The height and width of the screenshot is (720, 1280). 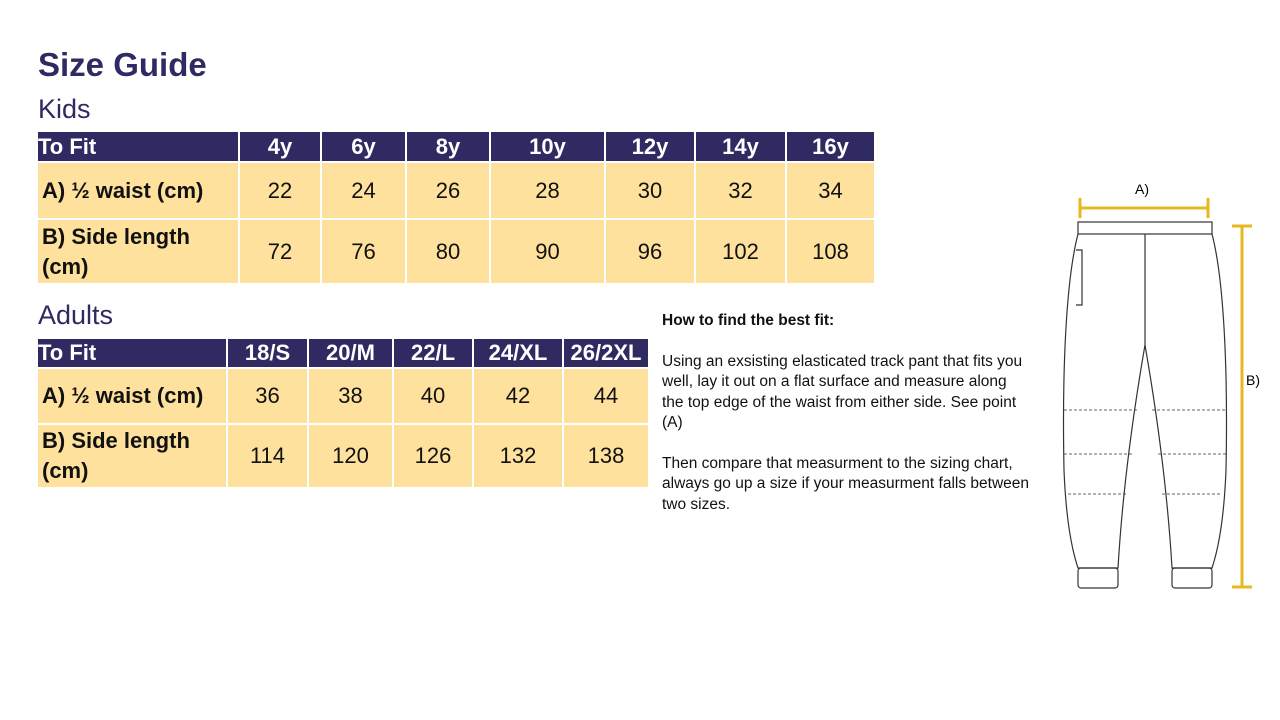 I want to click on table-cell: 26, so click(x=449, y=191).